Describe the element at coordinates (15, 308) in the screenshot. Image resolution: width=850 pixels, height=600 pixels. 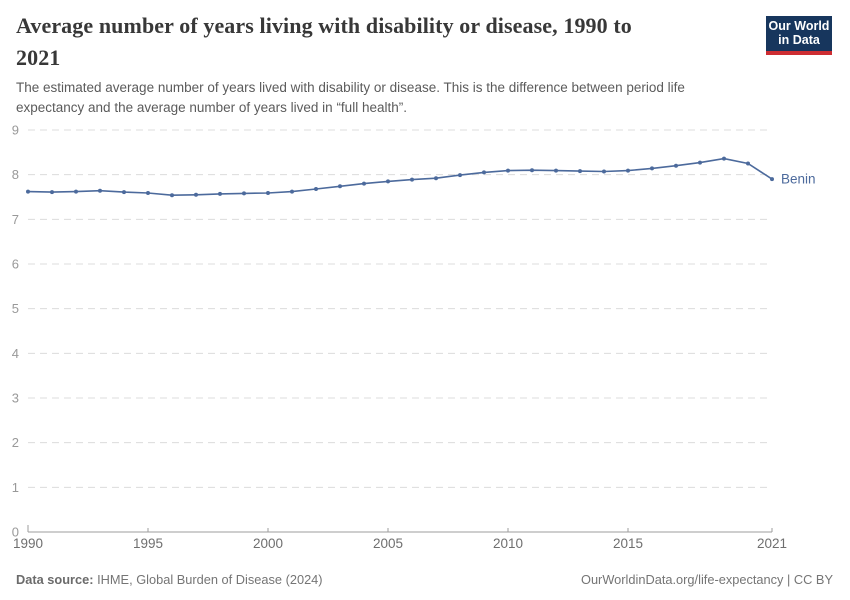
I see `y-axis-label: 5` at that location.